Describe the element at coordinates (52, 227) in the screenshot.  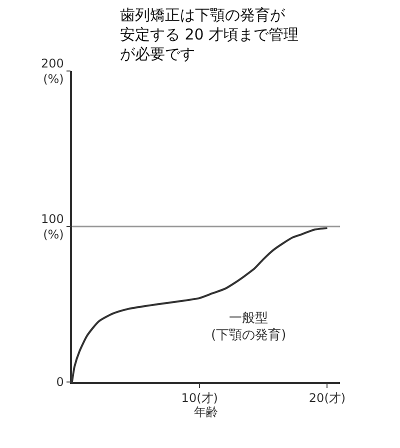
I see `y-tick-label: 100 (%)` at that location.